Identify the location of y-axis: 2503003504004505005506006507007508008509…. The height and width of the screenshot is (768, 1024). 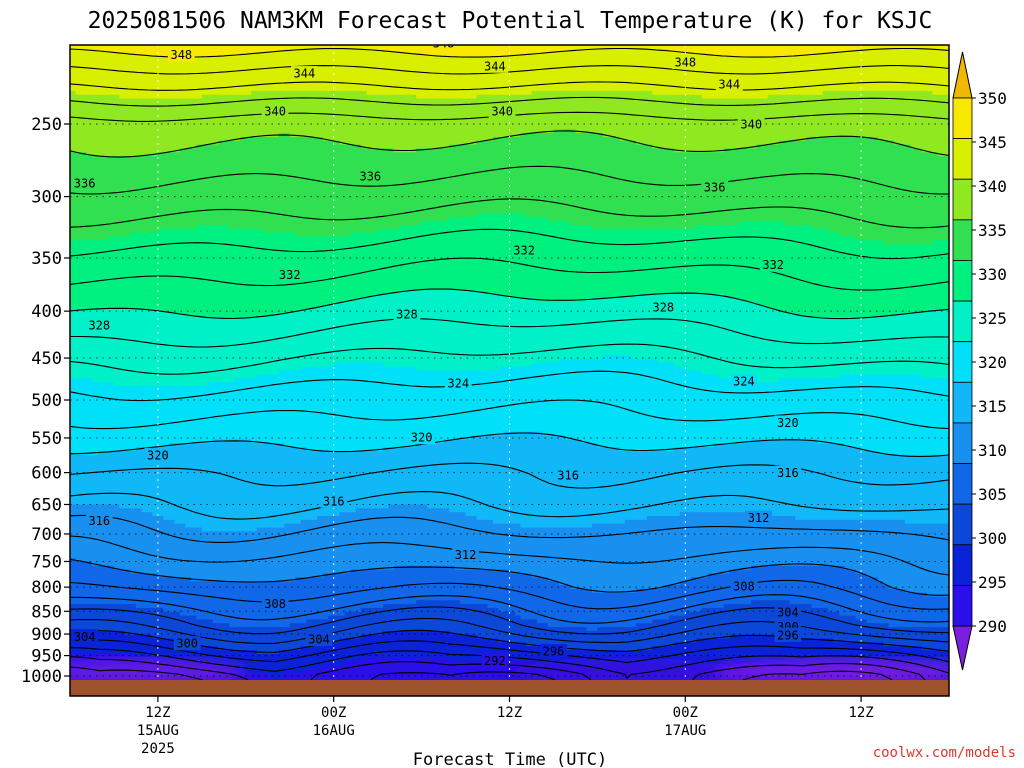
(45, 401).